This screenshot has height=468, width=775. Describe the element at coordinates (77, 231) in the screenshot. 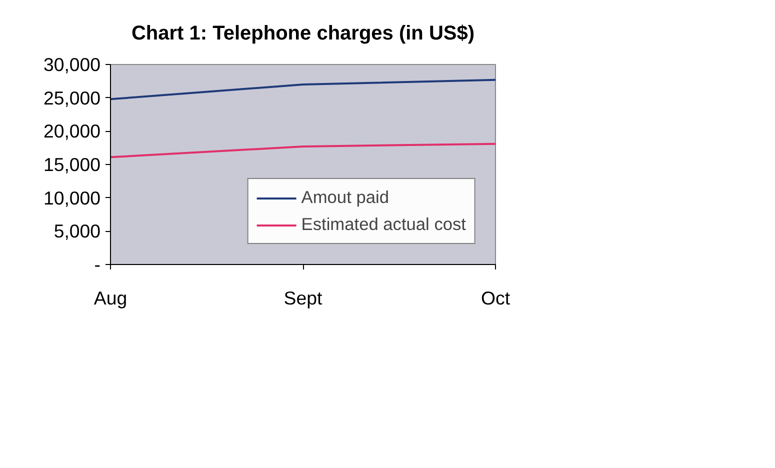

I see `y-tick-label: 5,000` at that location.